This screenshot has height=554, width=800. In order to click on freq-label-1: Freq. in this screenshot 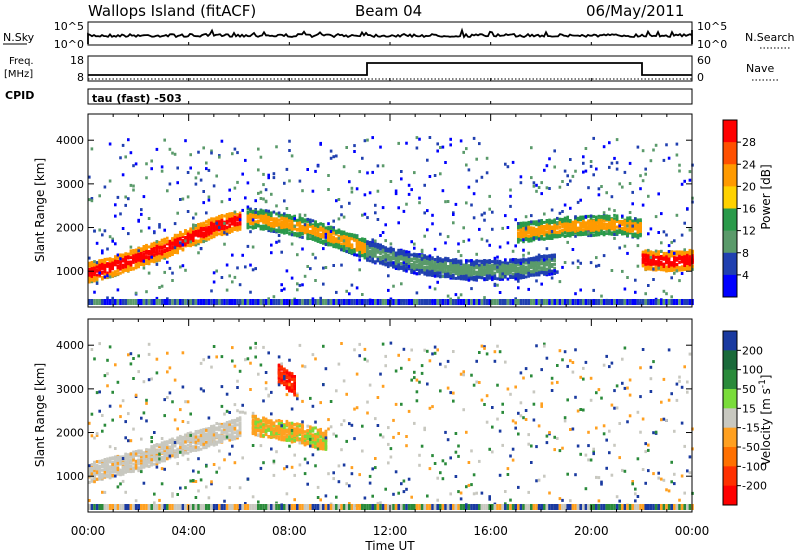, I will do `click(21, 61)`.